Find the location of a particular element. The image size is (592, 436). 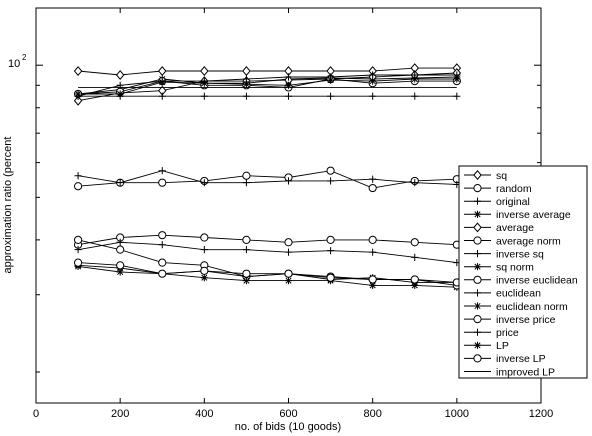

legend-item: average is located at coordinates (499, 228).